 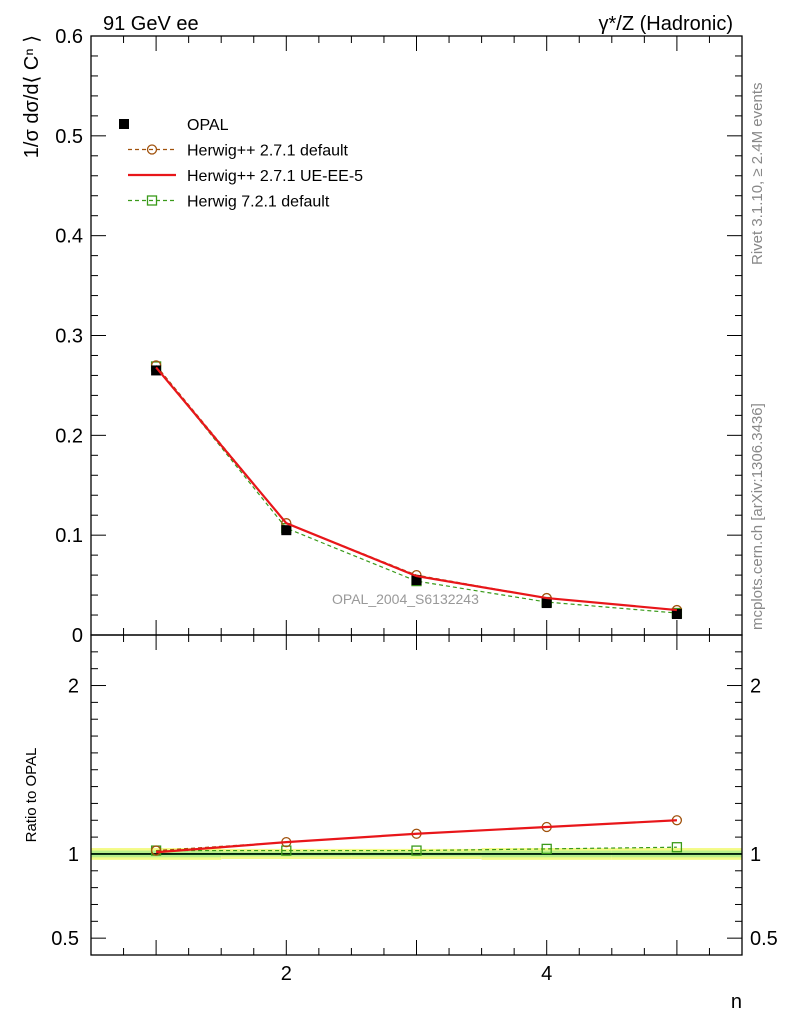 I want to click on rivet-version-label: Rivet 3.1.10, ≥ 2.4M events, so click(x=757, y=174).